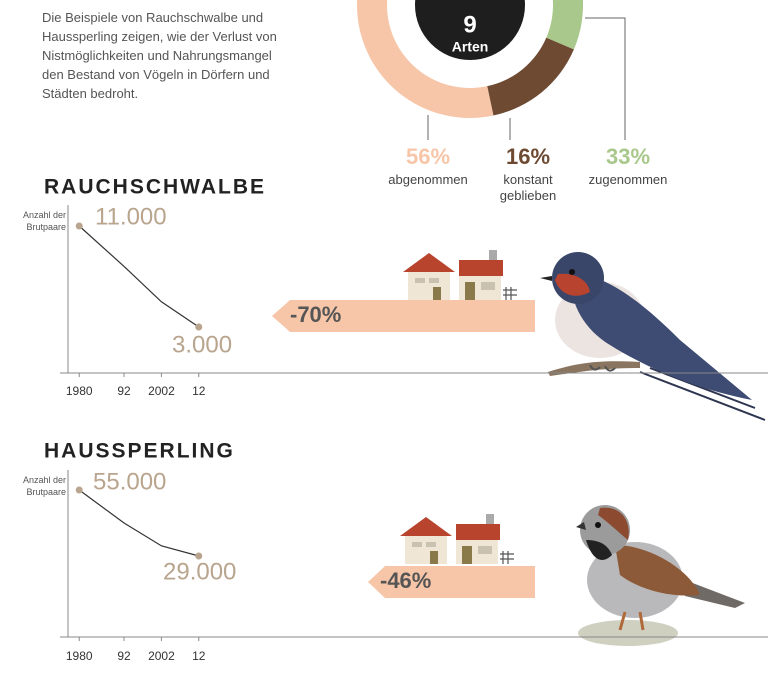  Describe the element at coordinates (315, 314) in the screenshot. I see `change-label: -70%` at that location.